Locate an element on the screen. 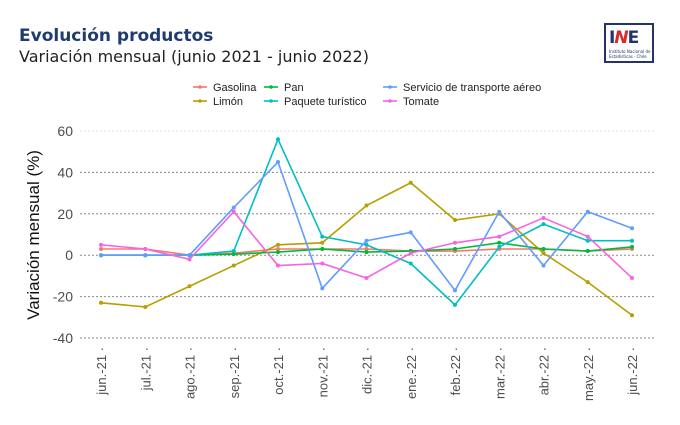 Image resolution: width=680 pixels, height=425 pixels. legend-item: Pan is located at coordinates (284, 88).